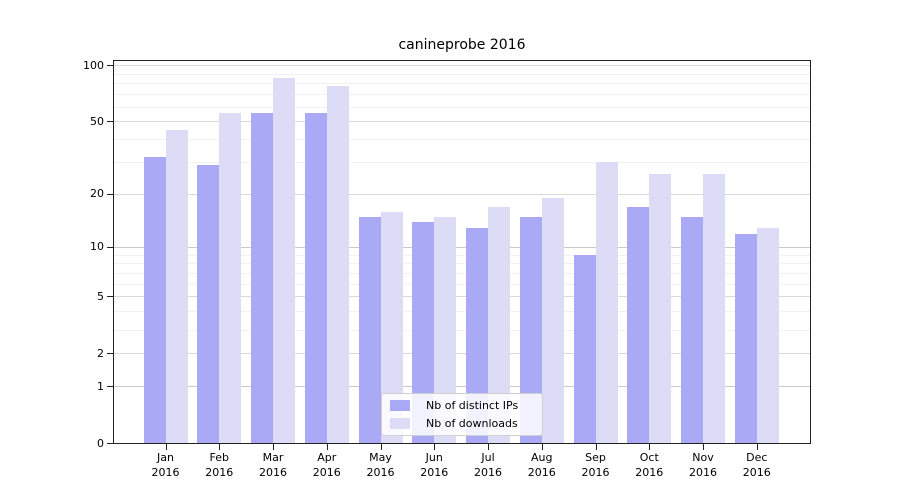  Describe the element at coordinates (230, 278) in the screenshot. I see `bar-downloads-feb` at that location.